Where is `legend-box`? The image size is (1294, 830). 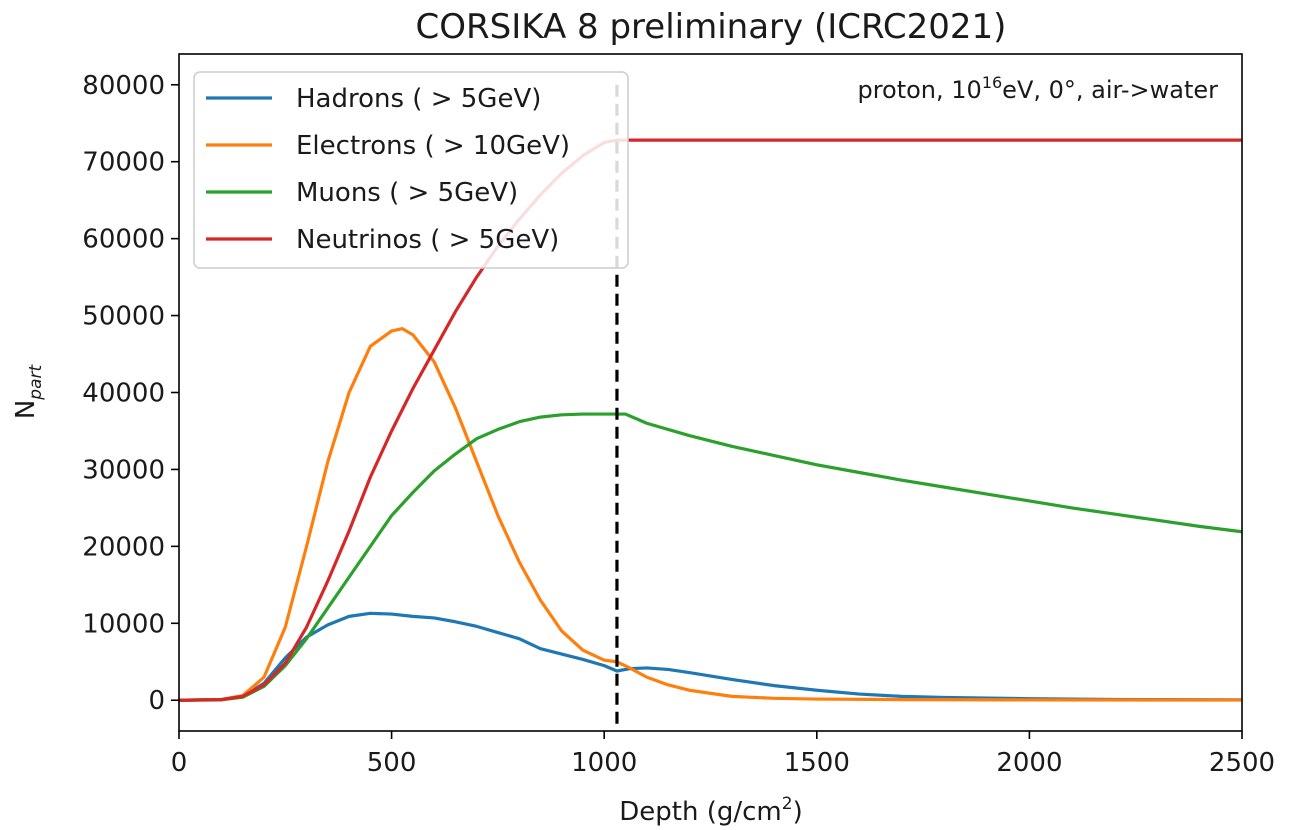
legend-box is located at coordinates (411, 170).